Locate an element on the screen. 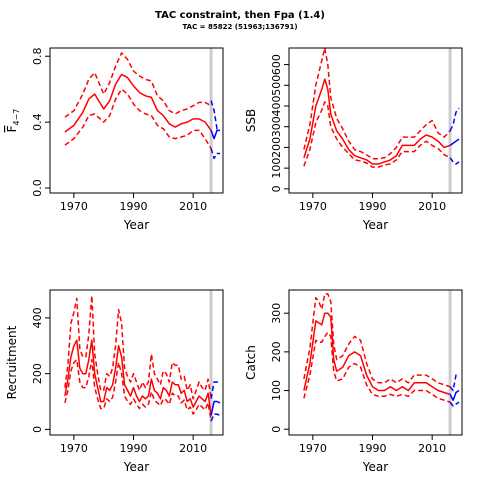  chart-title: TAC constraint, then Fpa (1.4) is located at coordinates (240, 15).